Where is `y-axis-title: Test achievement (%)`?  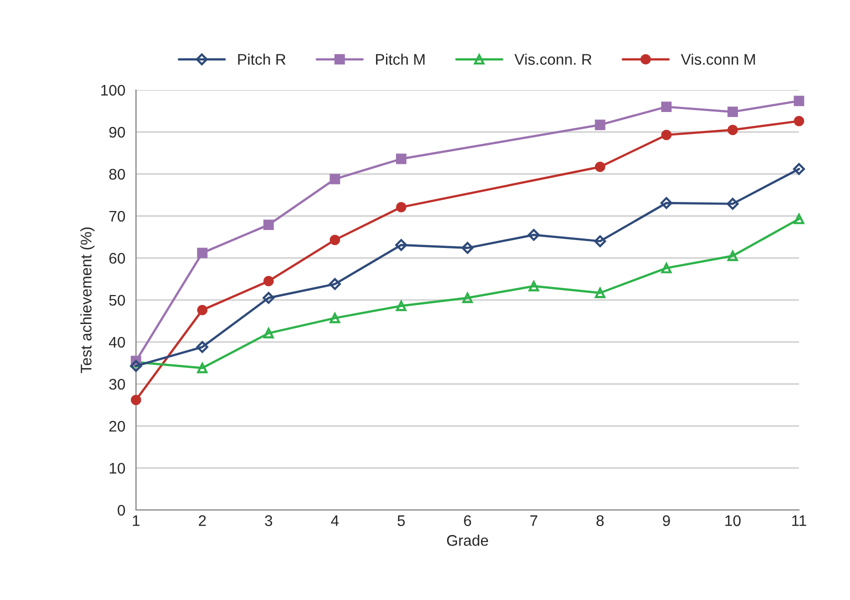
y-axis-title: Test achievement (%) is located at coordinates (87, 301).